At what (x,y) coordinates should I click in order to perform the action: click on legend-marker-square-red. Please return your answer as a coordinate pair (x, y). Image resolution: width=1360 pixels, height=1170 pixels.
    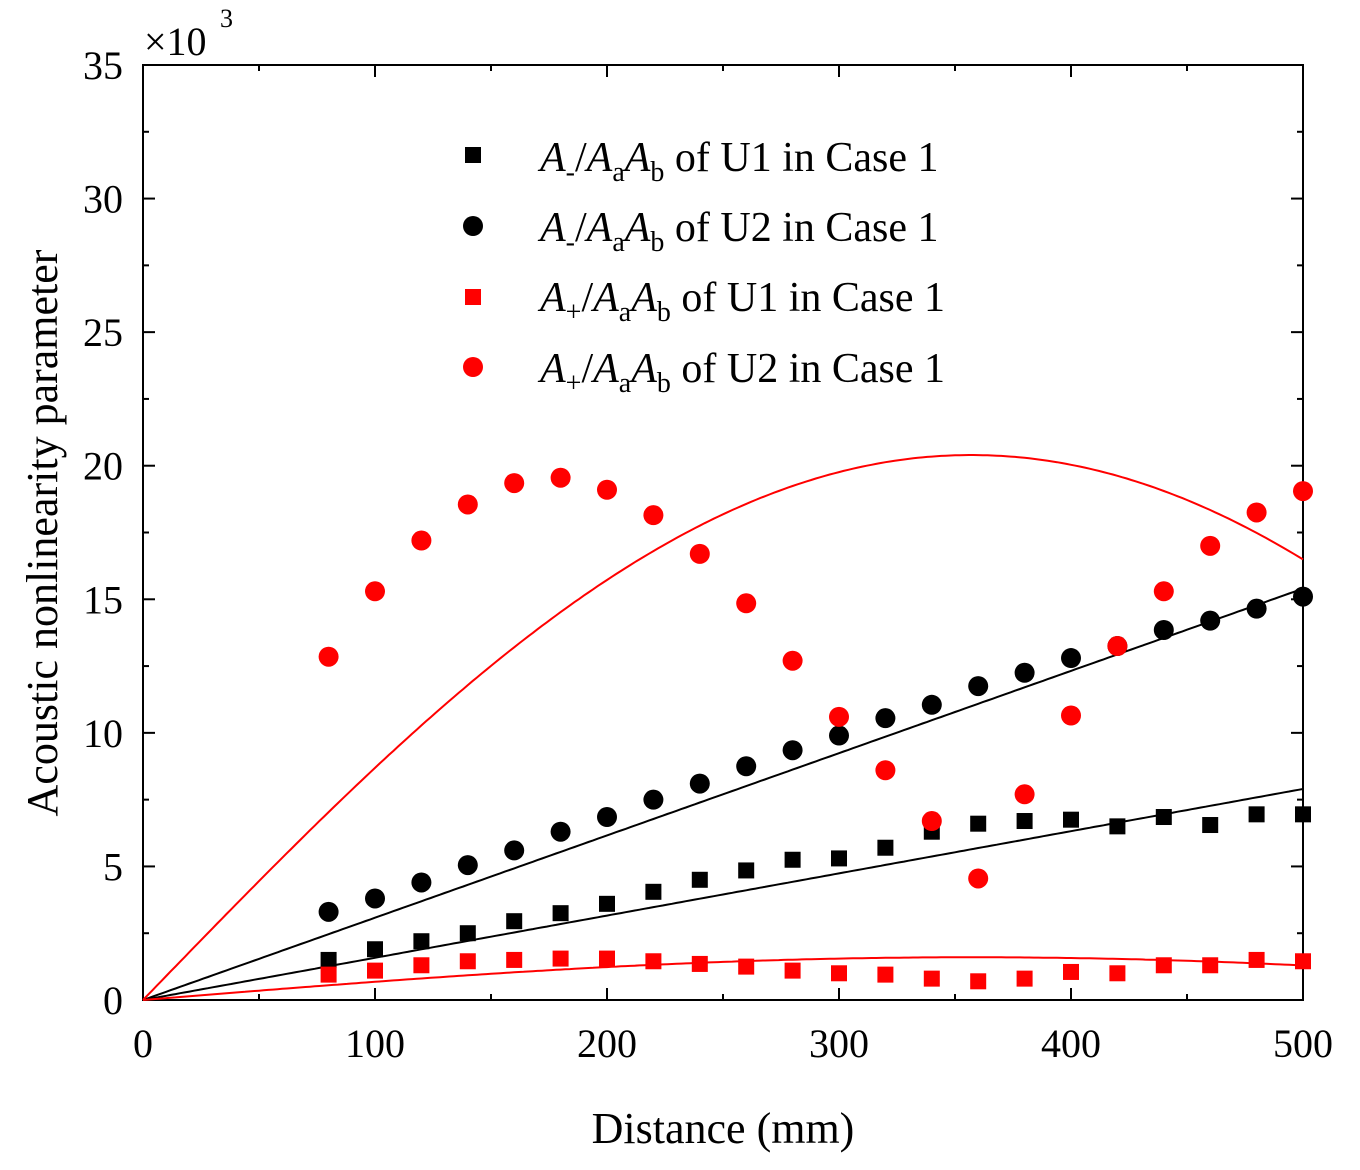
    Looking at the image, I should click on (473, 297).